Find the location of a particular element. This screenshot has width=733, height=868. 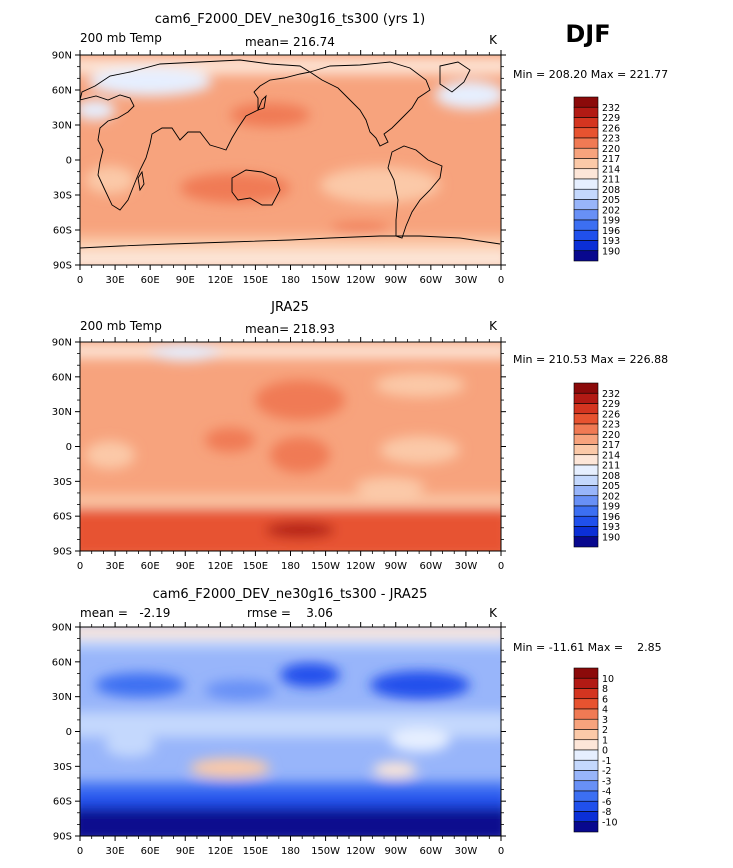

rmse-label: rmse = 3.06 is located at coordinates (290, 613).